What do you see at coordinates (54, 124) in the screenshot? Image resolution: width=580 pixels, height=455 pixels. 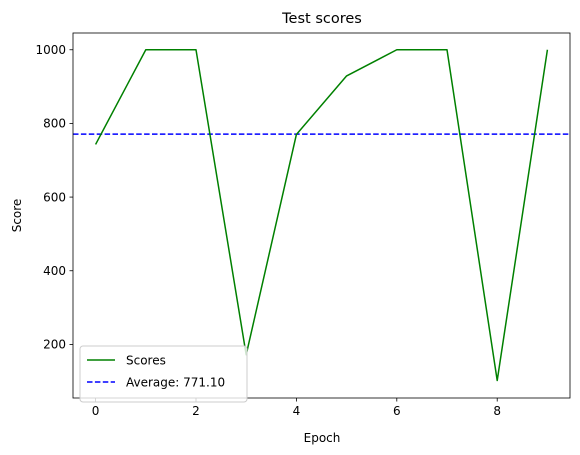 I see `y-tick-label: 800` at bounding box center [54, 124].